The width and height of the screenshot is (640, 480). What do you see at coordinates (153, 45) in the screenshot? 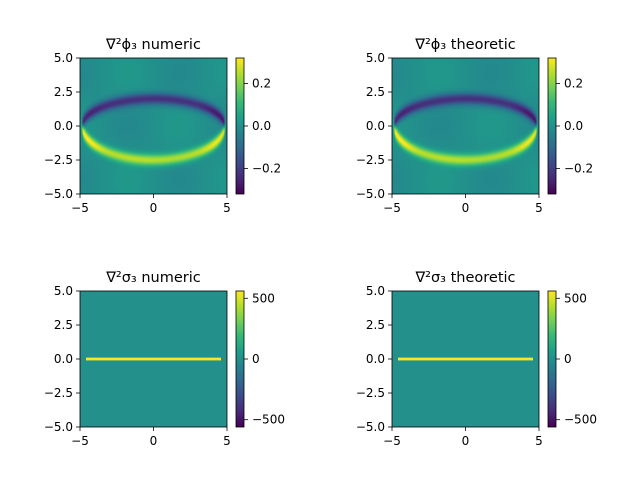
I see `subplot-title: ∇²ϕ₃ numeric` at bounding box center [153, 45].